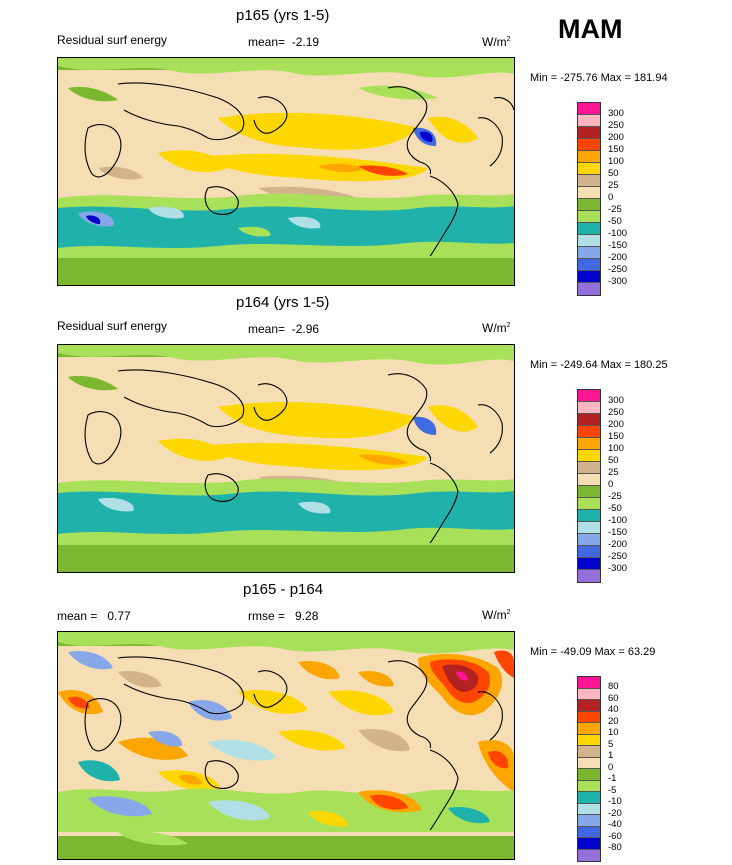  What do you see at coordinates (613, 721) in the screenshot?
I see `colorbar-label: 20` at bounding box center [613, 721].